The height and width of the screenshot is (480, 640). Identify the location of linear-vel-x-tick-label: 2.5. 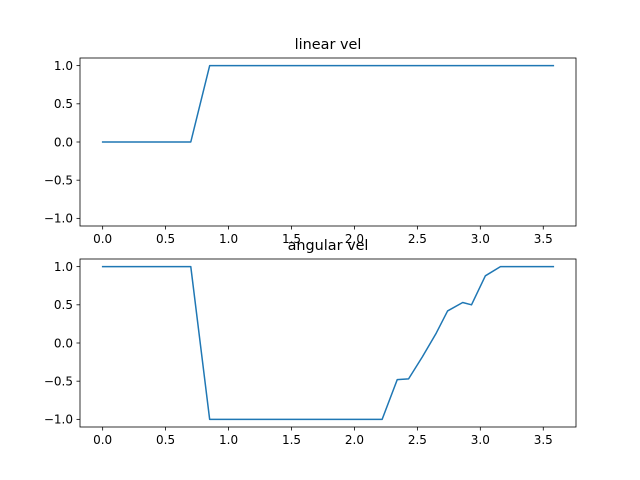
(417, 239).